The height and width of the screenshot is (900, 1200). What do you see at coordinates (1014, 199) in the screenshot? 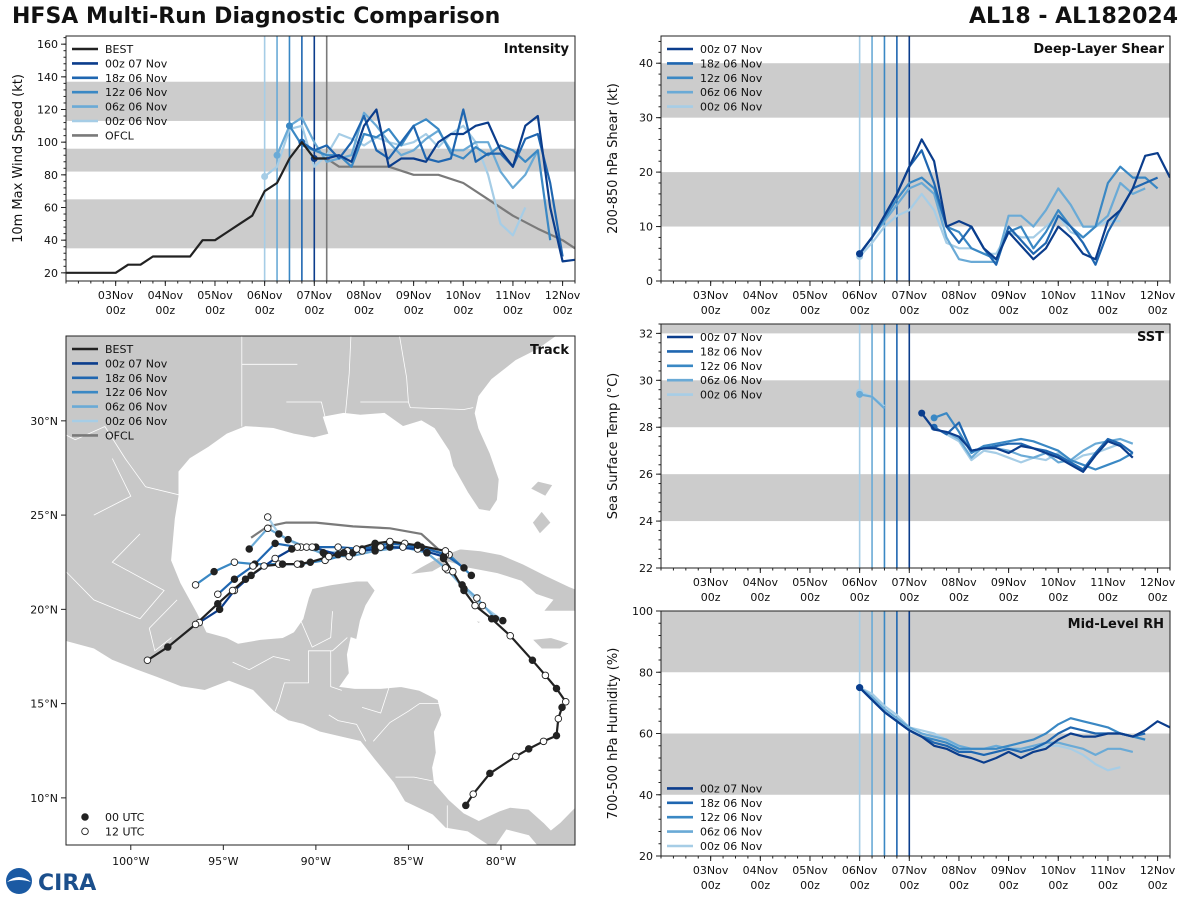
I see `series-line-00z-07-nov` at bounding box center [1014, 199].